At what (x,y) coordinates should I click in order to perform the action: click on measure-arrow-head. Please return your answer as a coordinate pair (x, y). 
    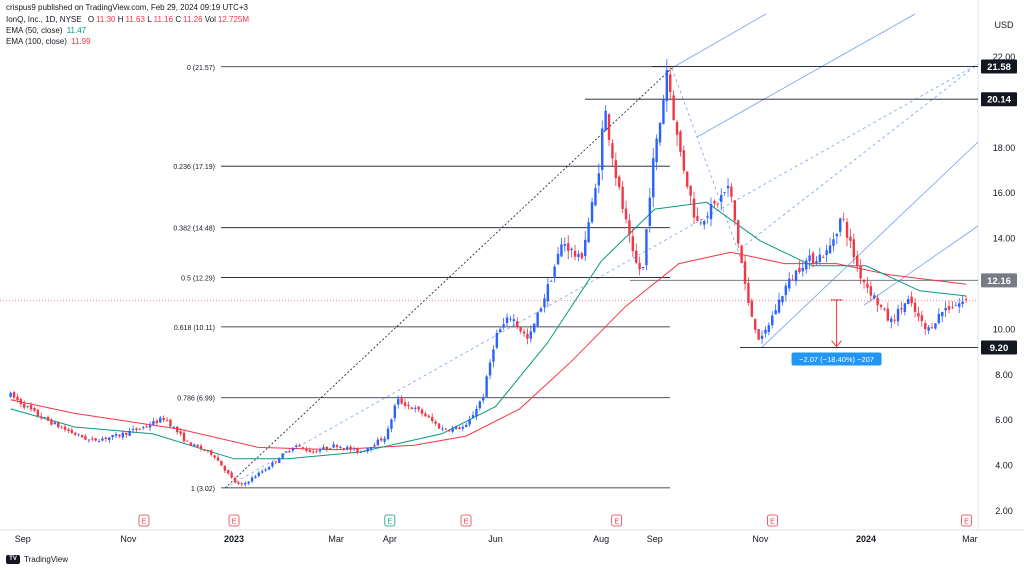
    Looking at the image, I should click on (836, 344).